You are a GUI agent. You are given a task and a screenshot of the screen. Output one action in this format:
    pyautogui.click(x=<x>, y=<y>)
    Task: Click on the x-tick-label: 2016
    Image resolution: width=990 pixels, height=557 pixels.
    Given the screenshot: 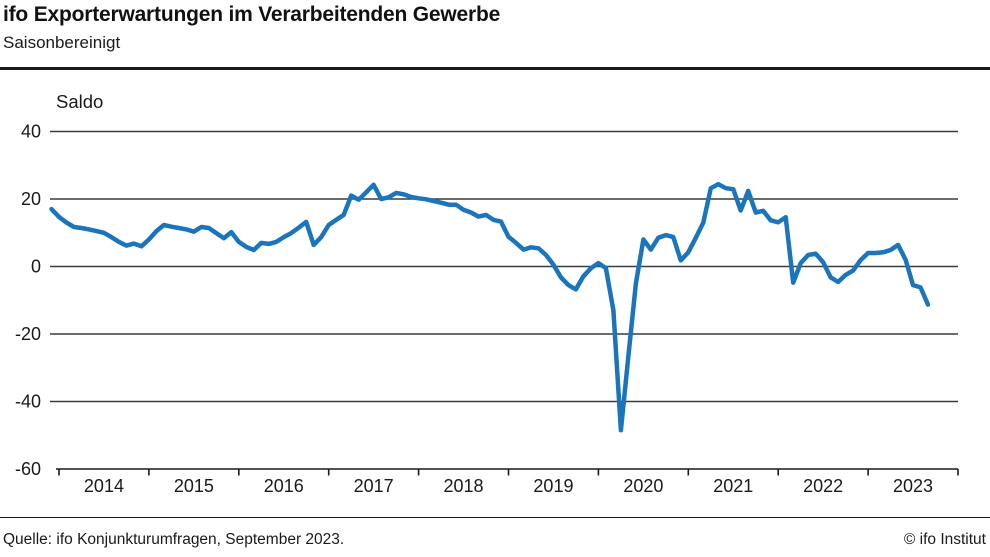 What is the action you would take?
    pyautogui.click(x=284, y=486)
    